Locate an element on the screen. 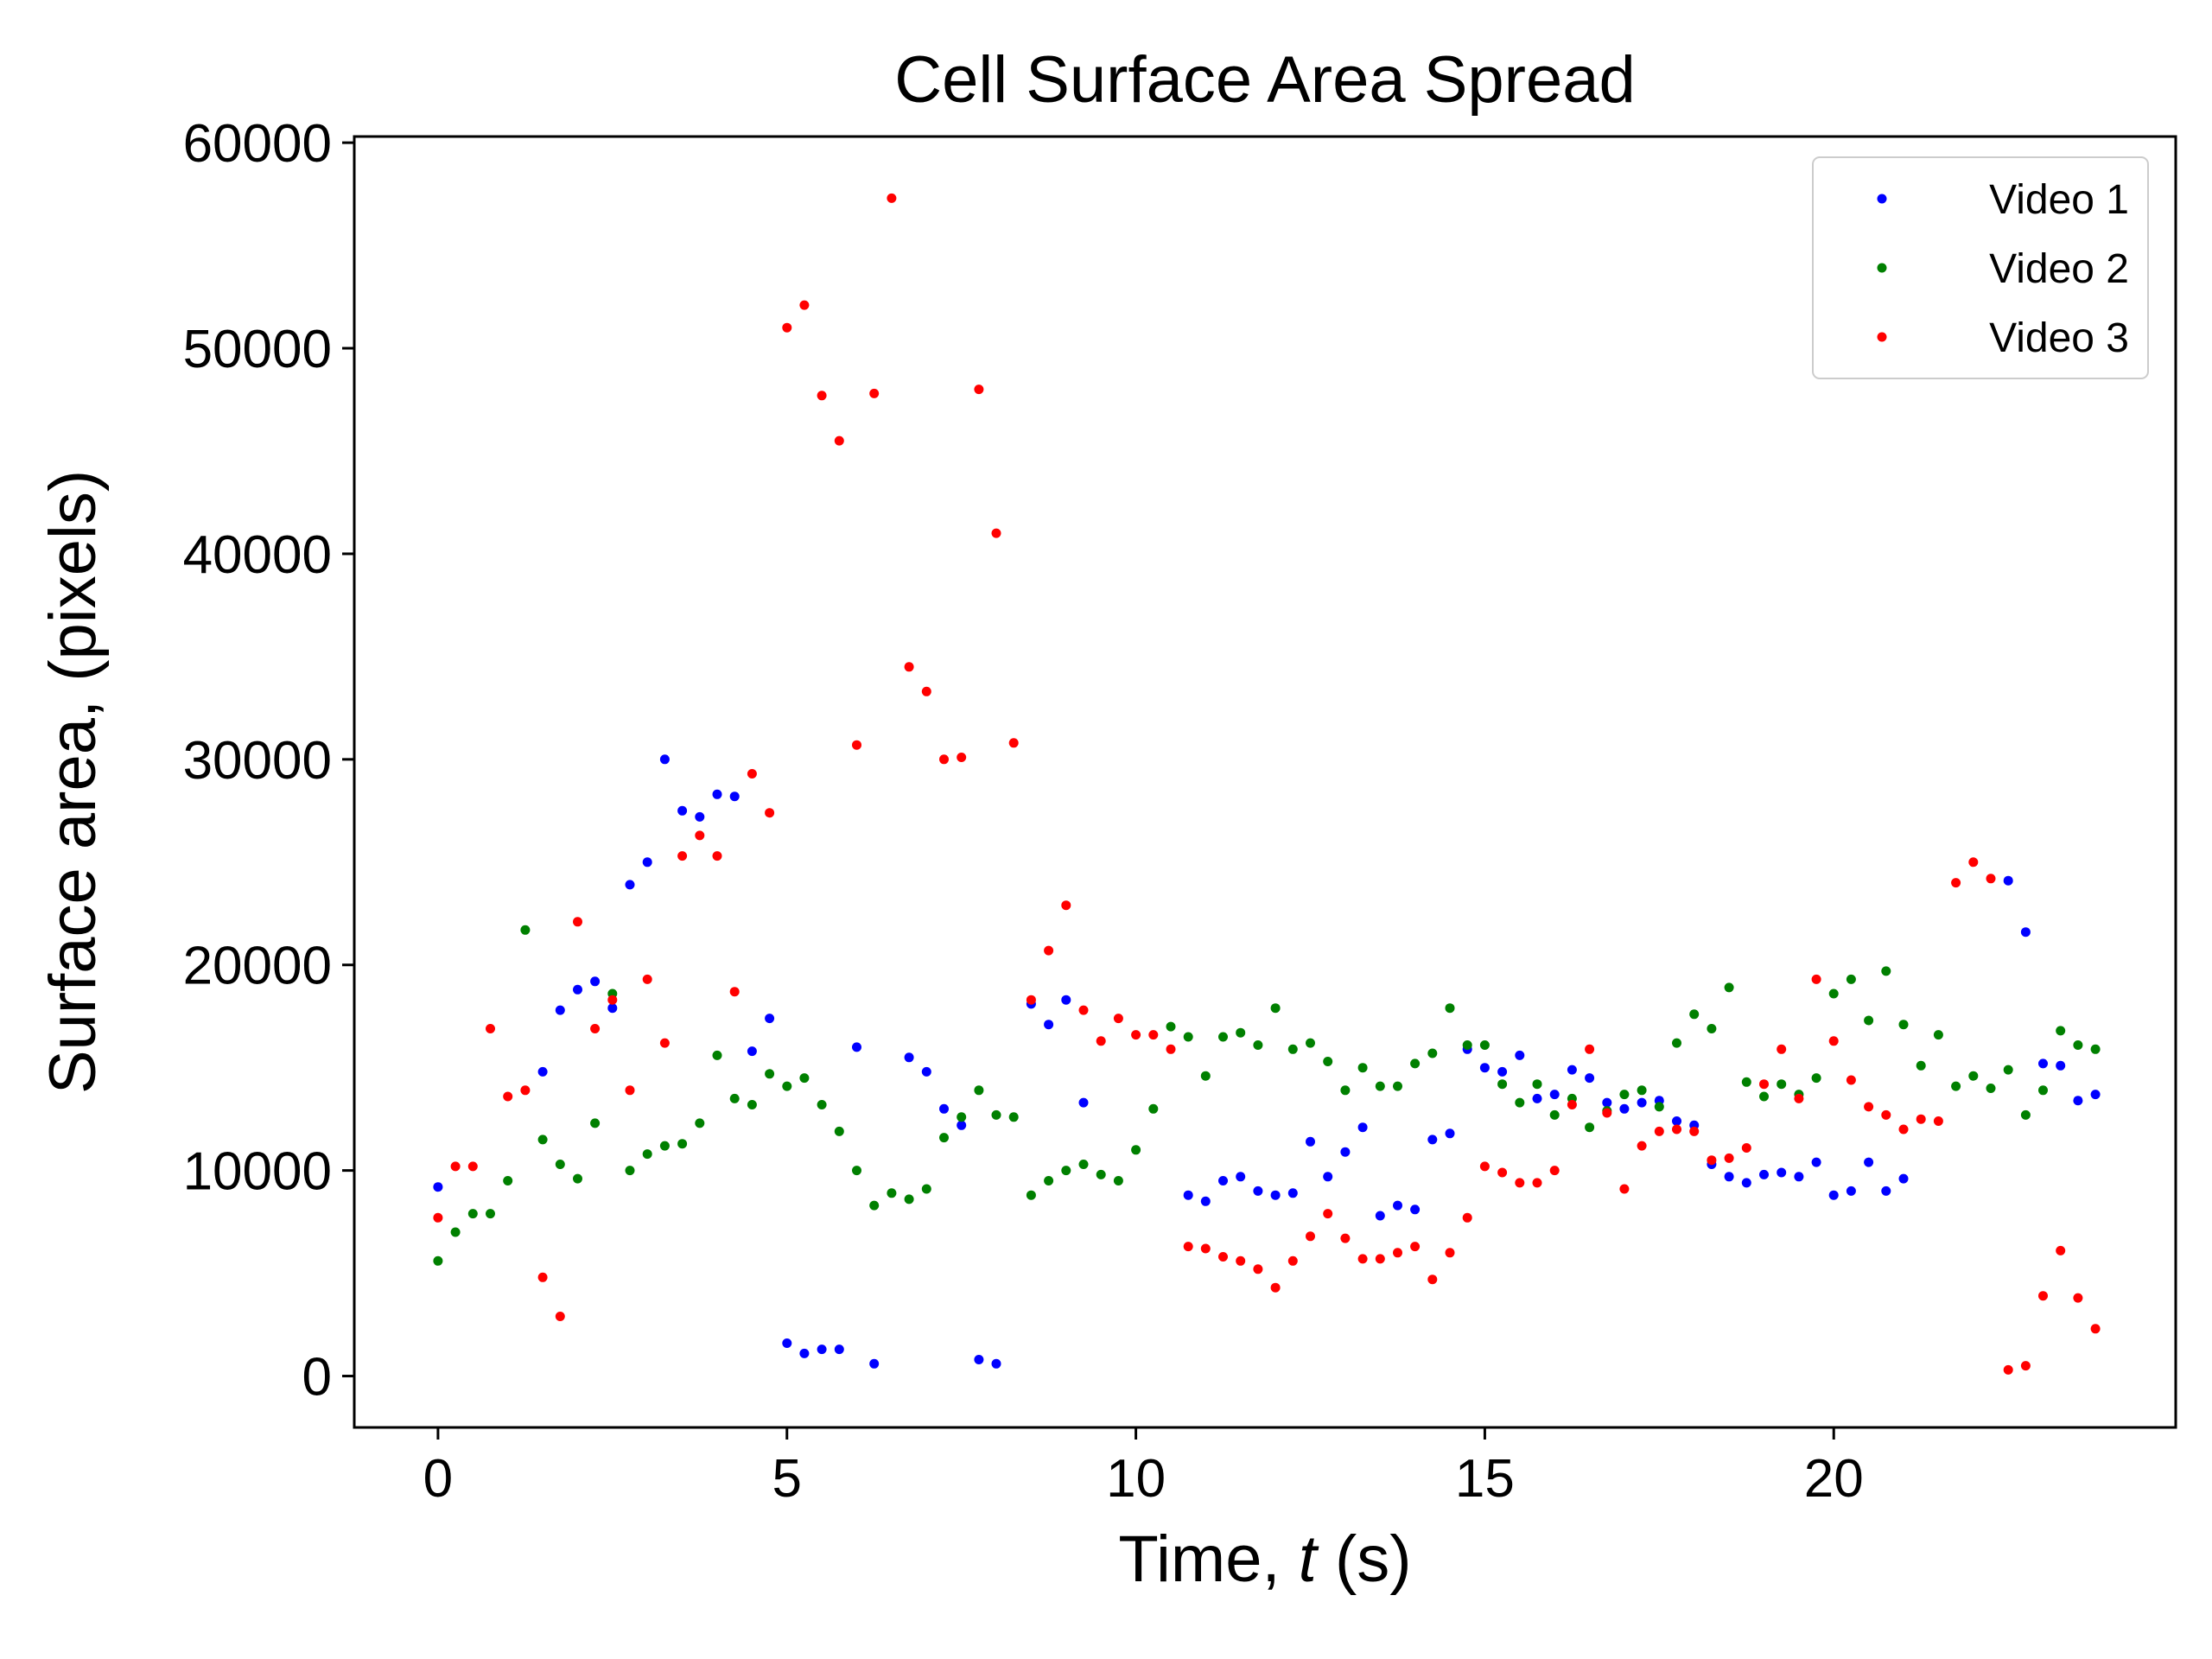 Image resolution: width=2212 pixels, height=1659 pixels. x-axis-label: Time, t (s) is located at coordinates (1264, 1559).